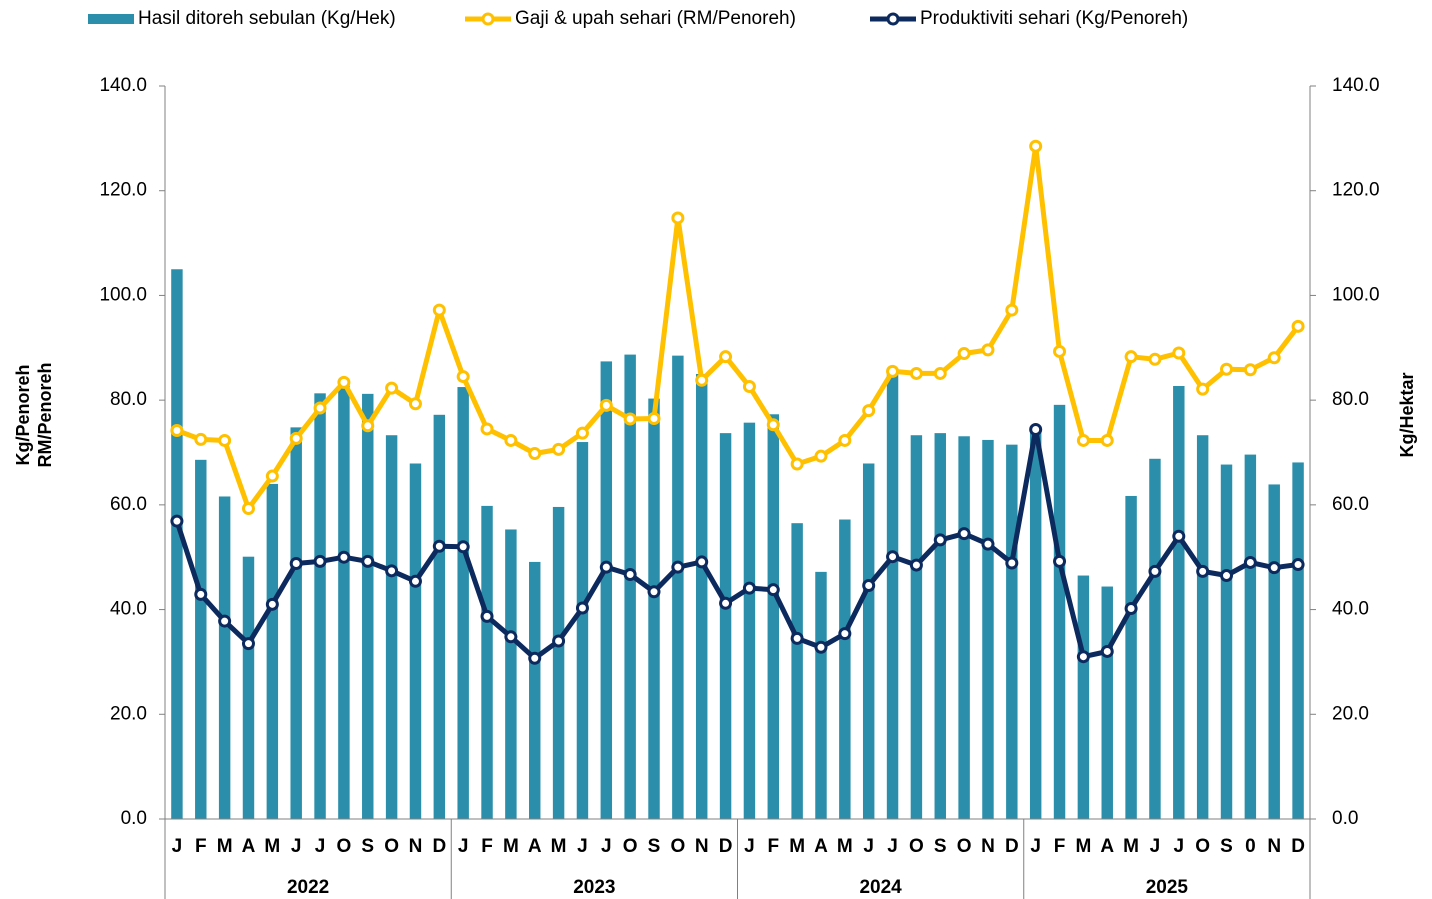 This screenshot has width=1432, height=899. What do you see at coordinates (1356, 85) in the screenshot?
I see `y2-tick-label: 140.0` at bounding box center [1356, 85].